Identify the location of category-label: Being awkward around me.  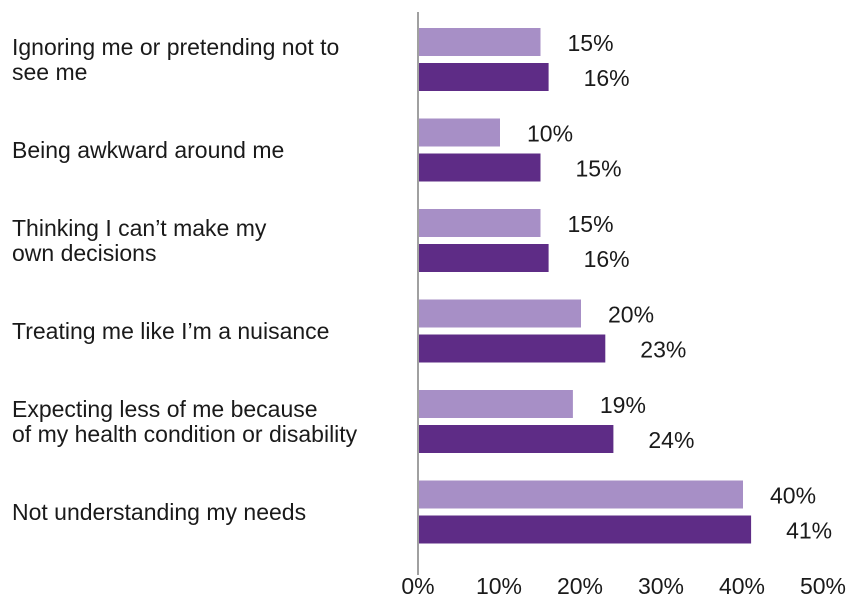
(148, 149).